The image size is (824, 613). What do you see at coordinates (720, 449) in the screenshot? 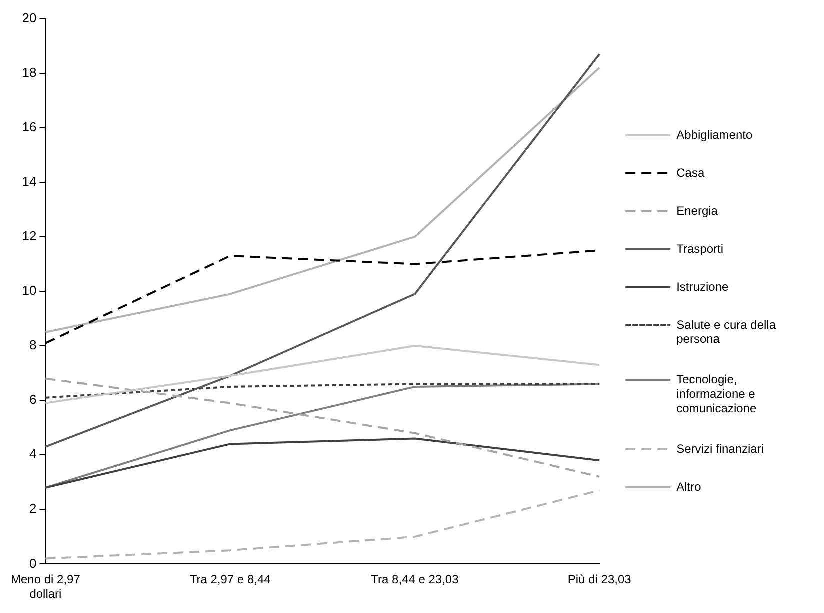
I see `legend-label: Servizi finanziari` at bounding box center [720, 449].